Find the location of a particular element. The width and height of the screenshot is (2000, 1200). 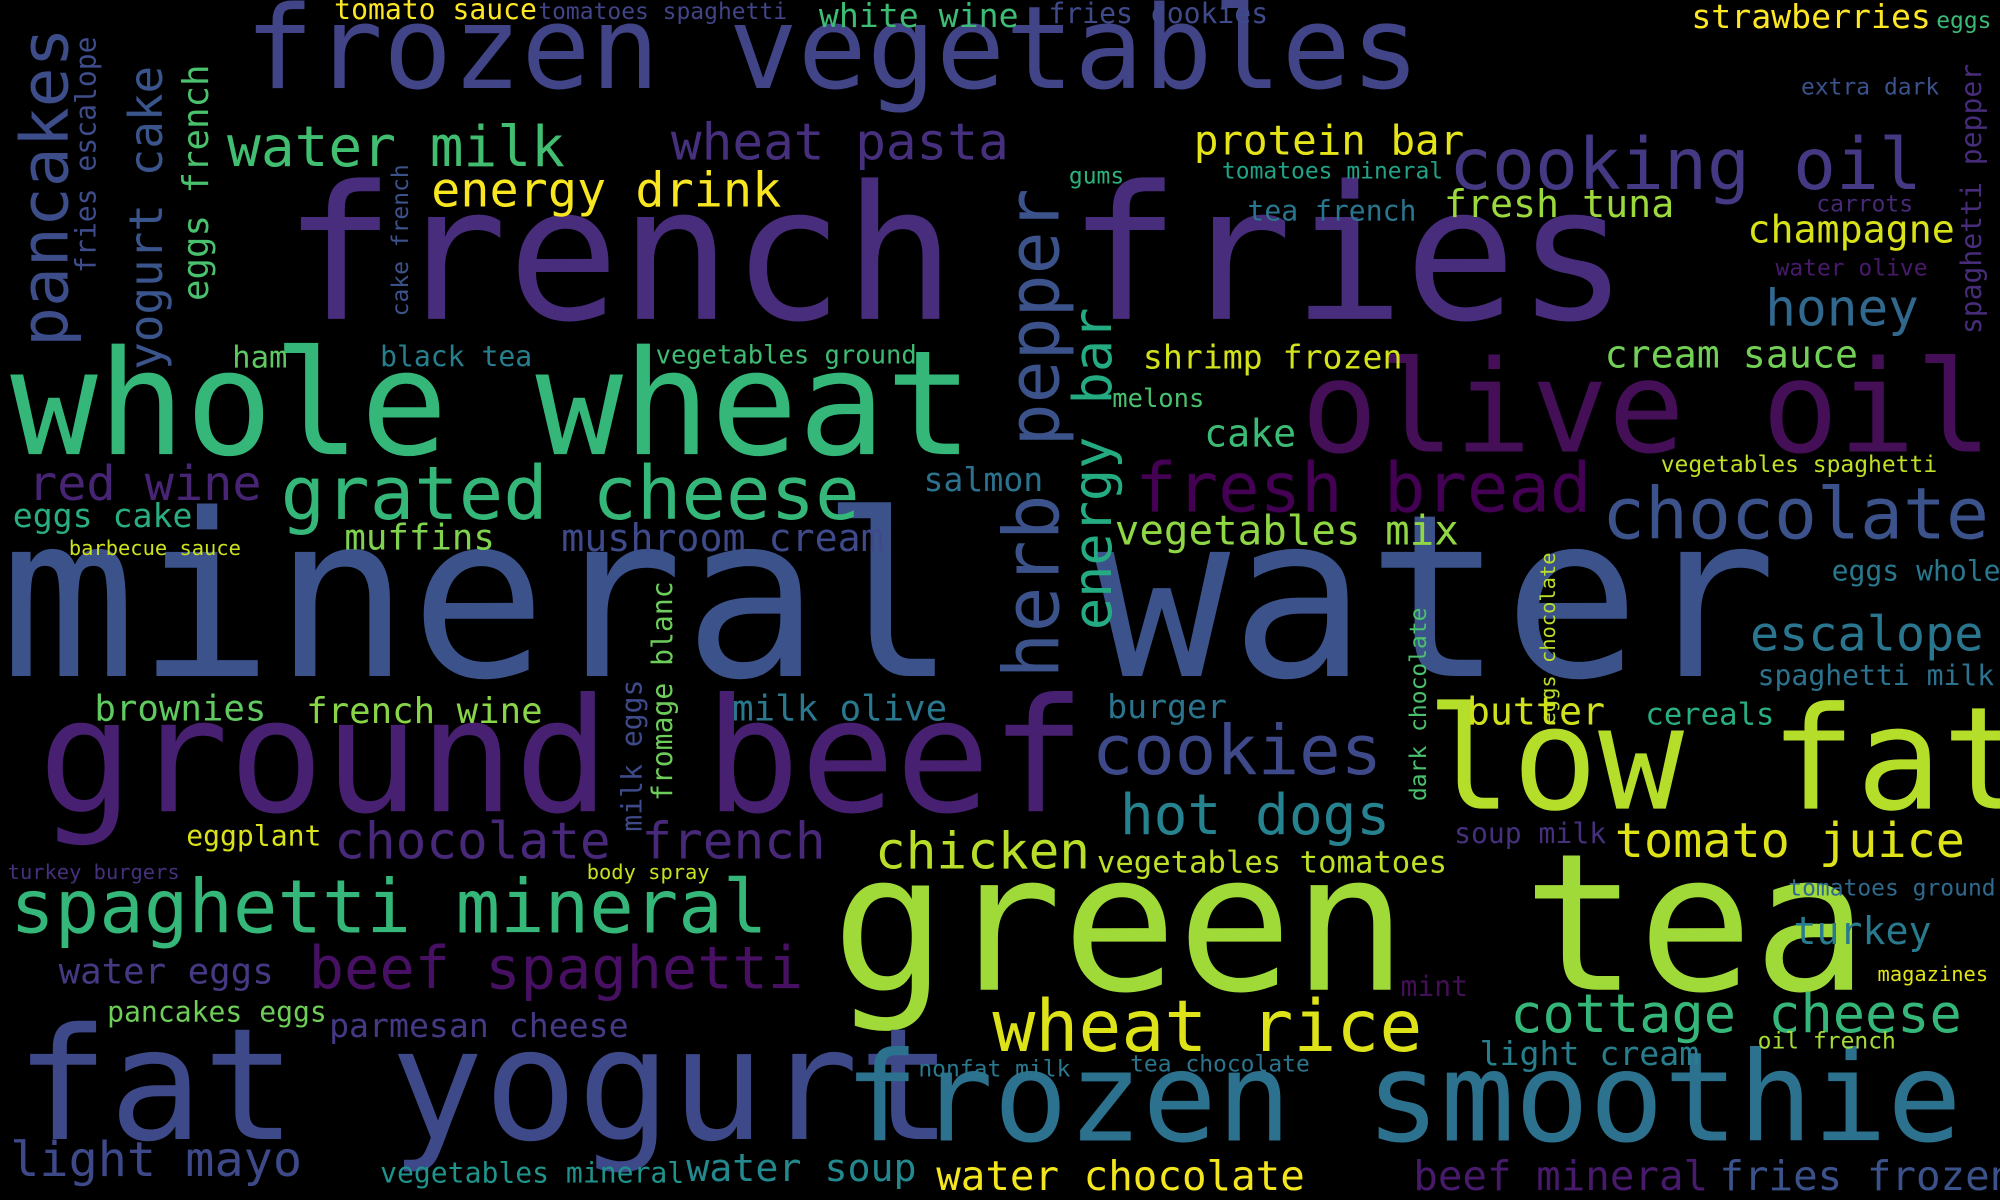

word: champagne is located at coordinates (1851, 230).